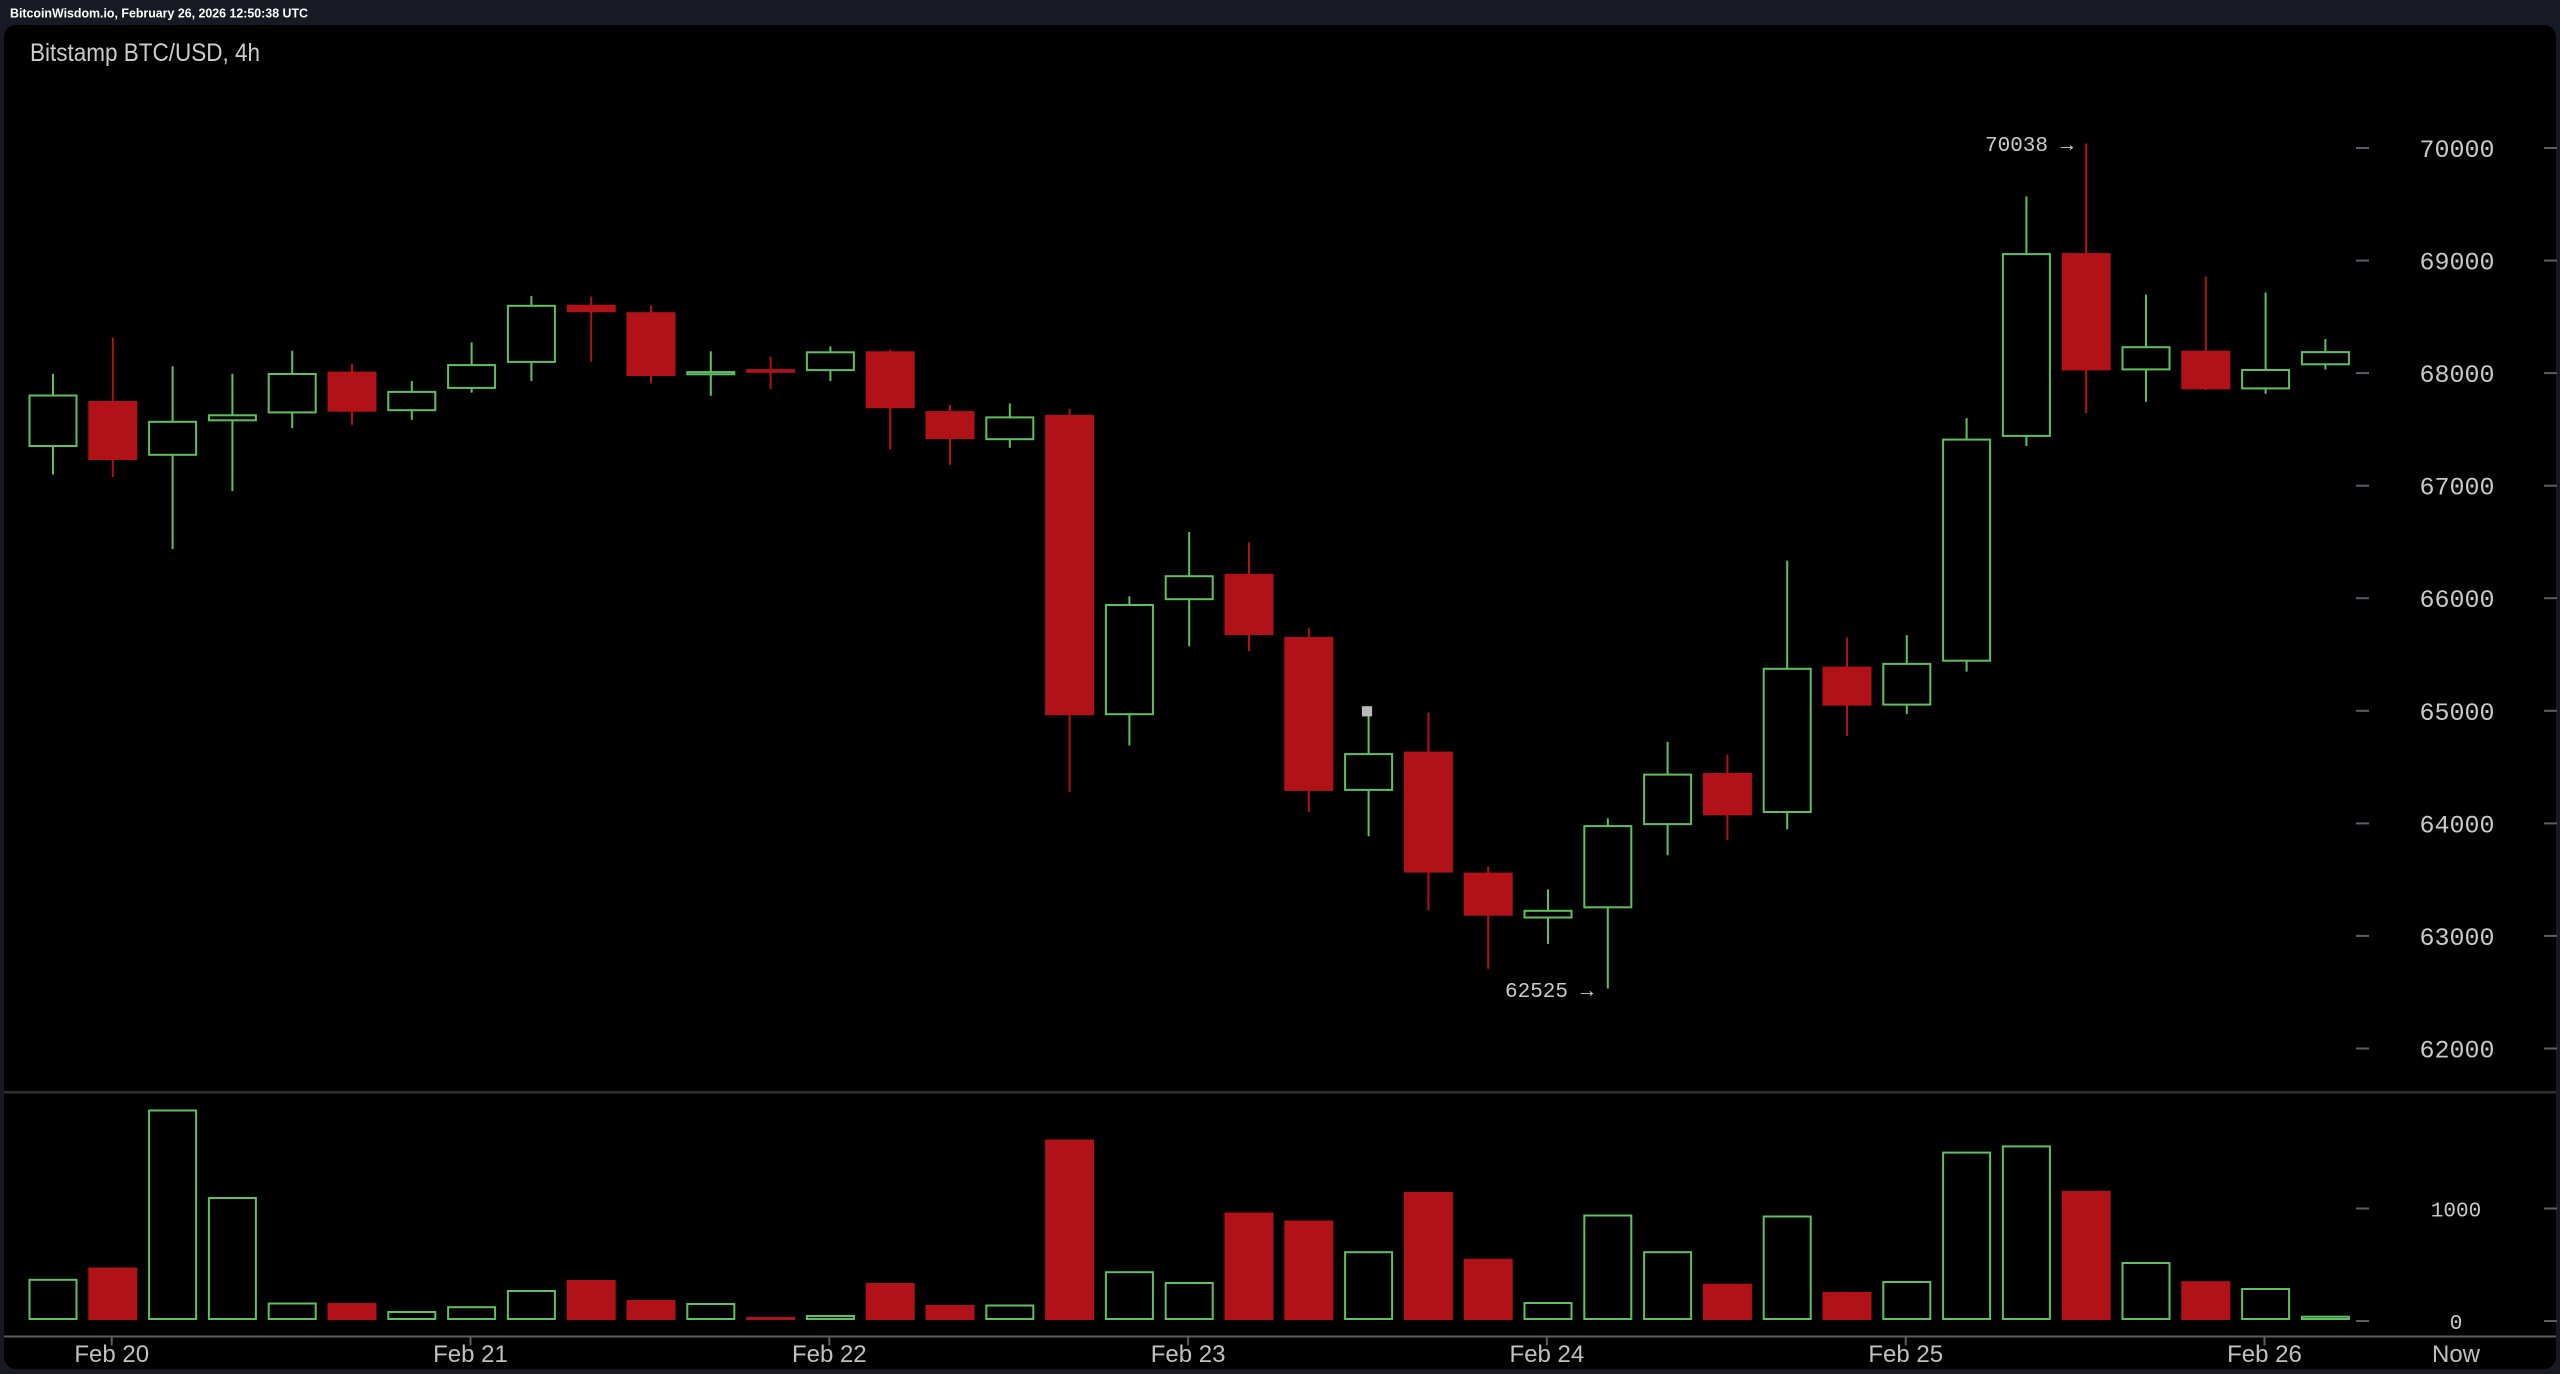 This screenshot has width=2560, height=1374. I want to click on svg-text: Feb 22, so click(829, 1354).